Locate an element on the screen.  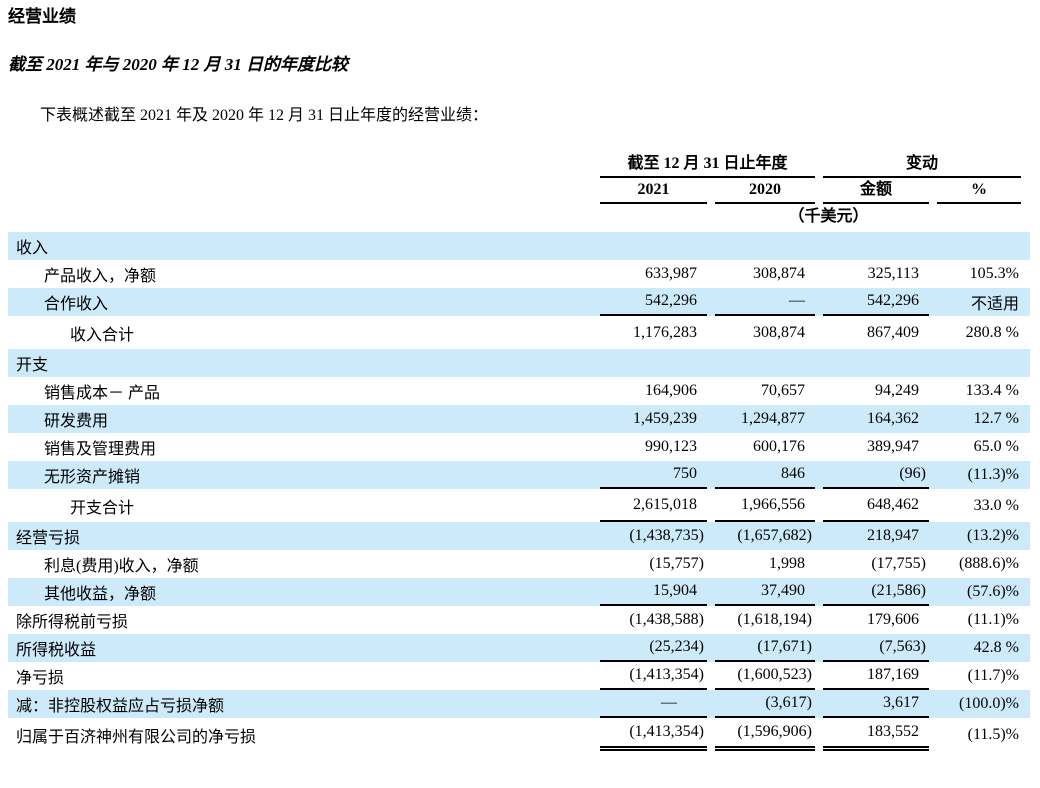
row-label: 收入 is located at coordinates (32, 248).